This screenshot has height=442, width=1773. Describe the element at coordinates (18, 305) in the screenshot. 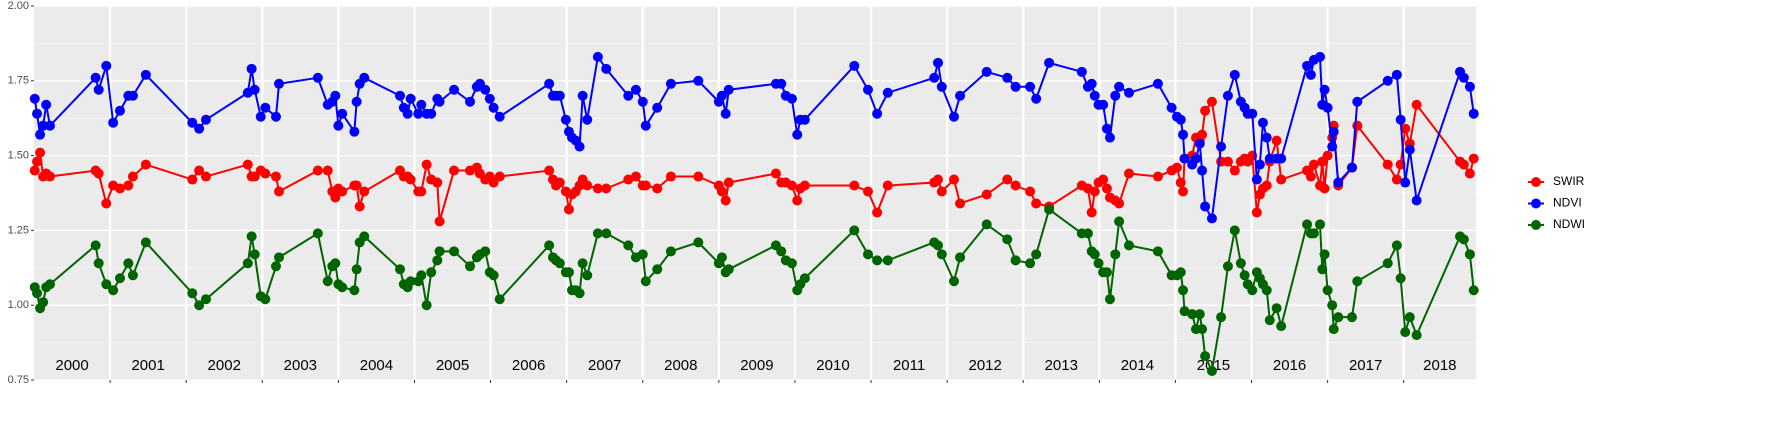

I see `y-tick-label: 1.00` at that location.